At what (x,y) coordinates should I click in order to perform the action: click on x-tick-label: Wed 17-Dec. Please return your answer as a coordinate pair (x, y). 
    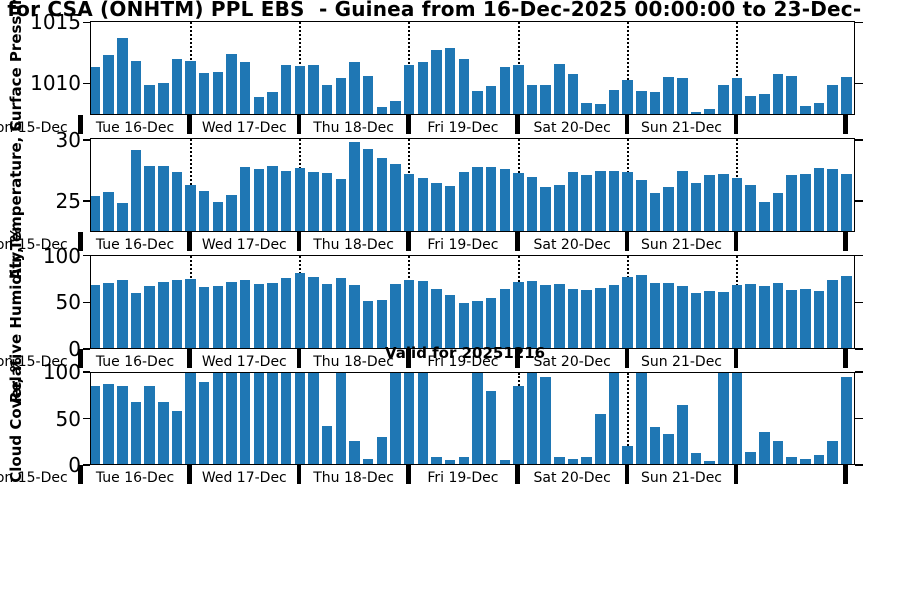
    Looking at the image, I should click on (244, 478).